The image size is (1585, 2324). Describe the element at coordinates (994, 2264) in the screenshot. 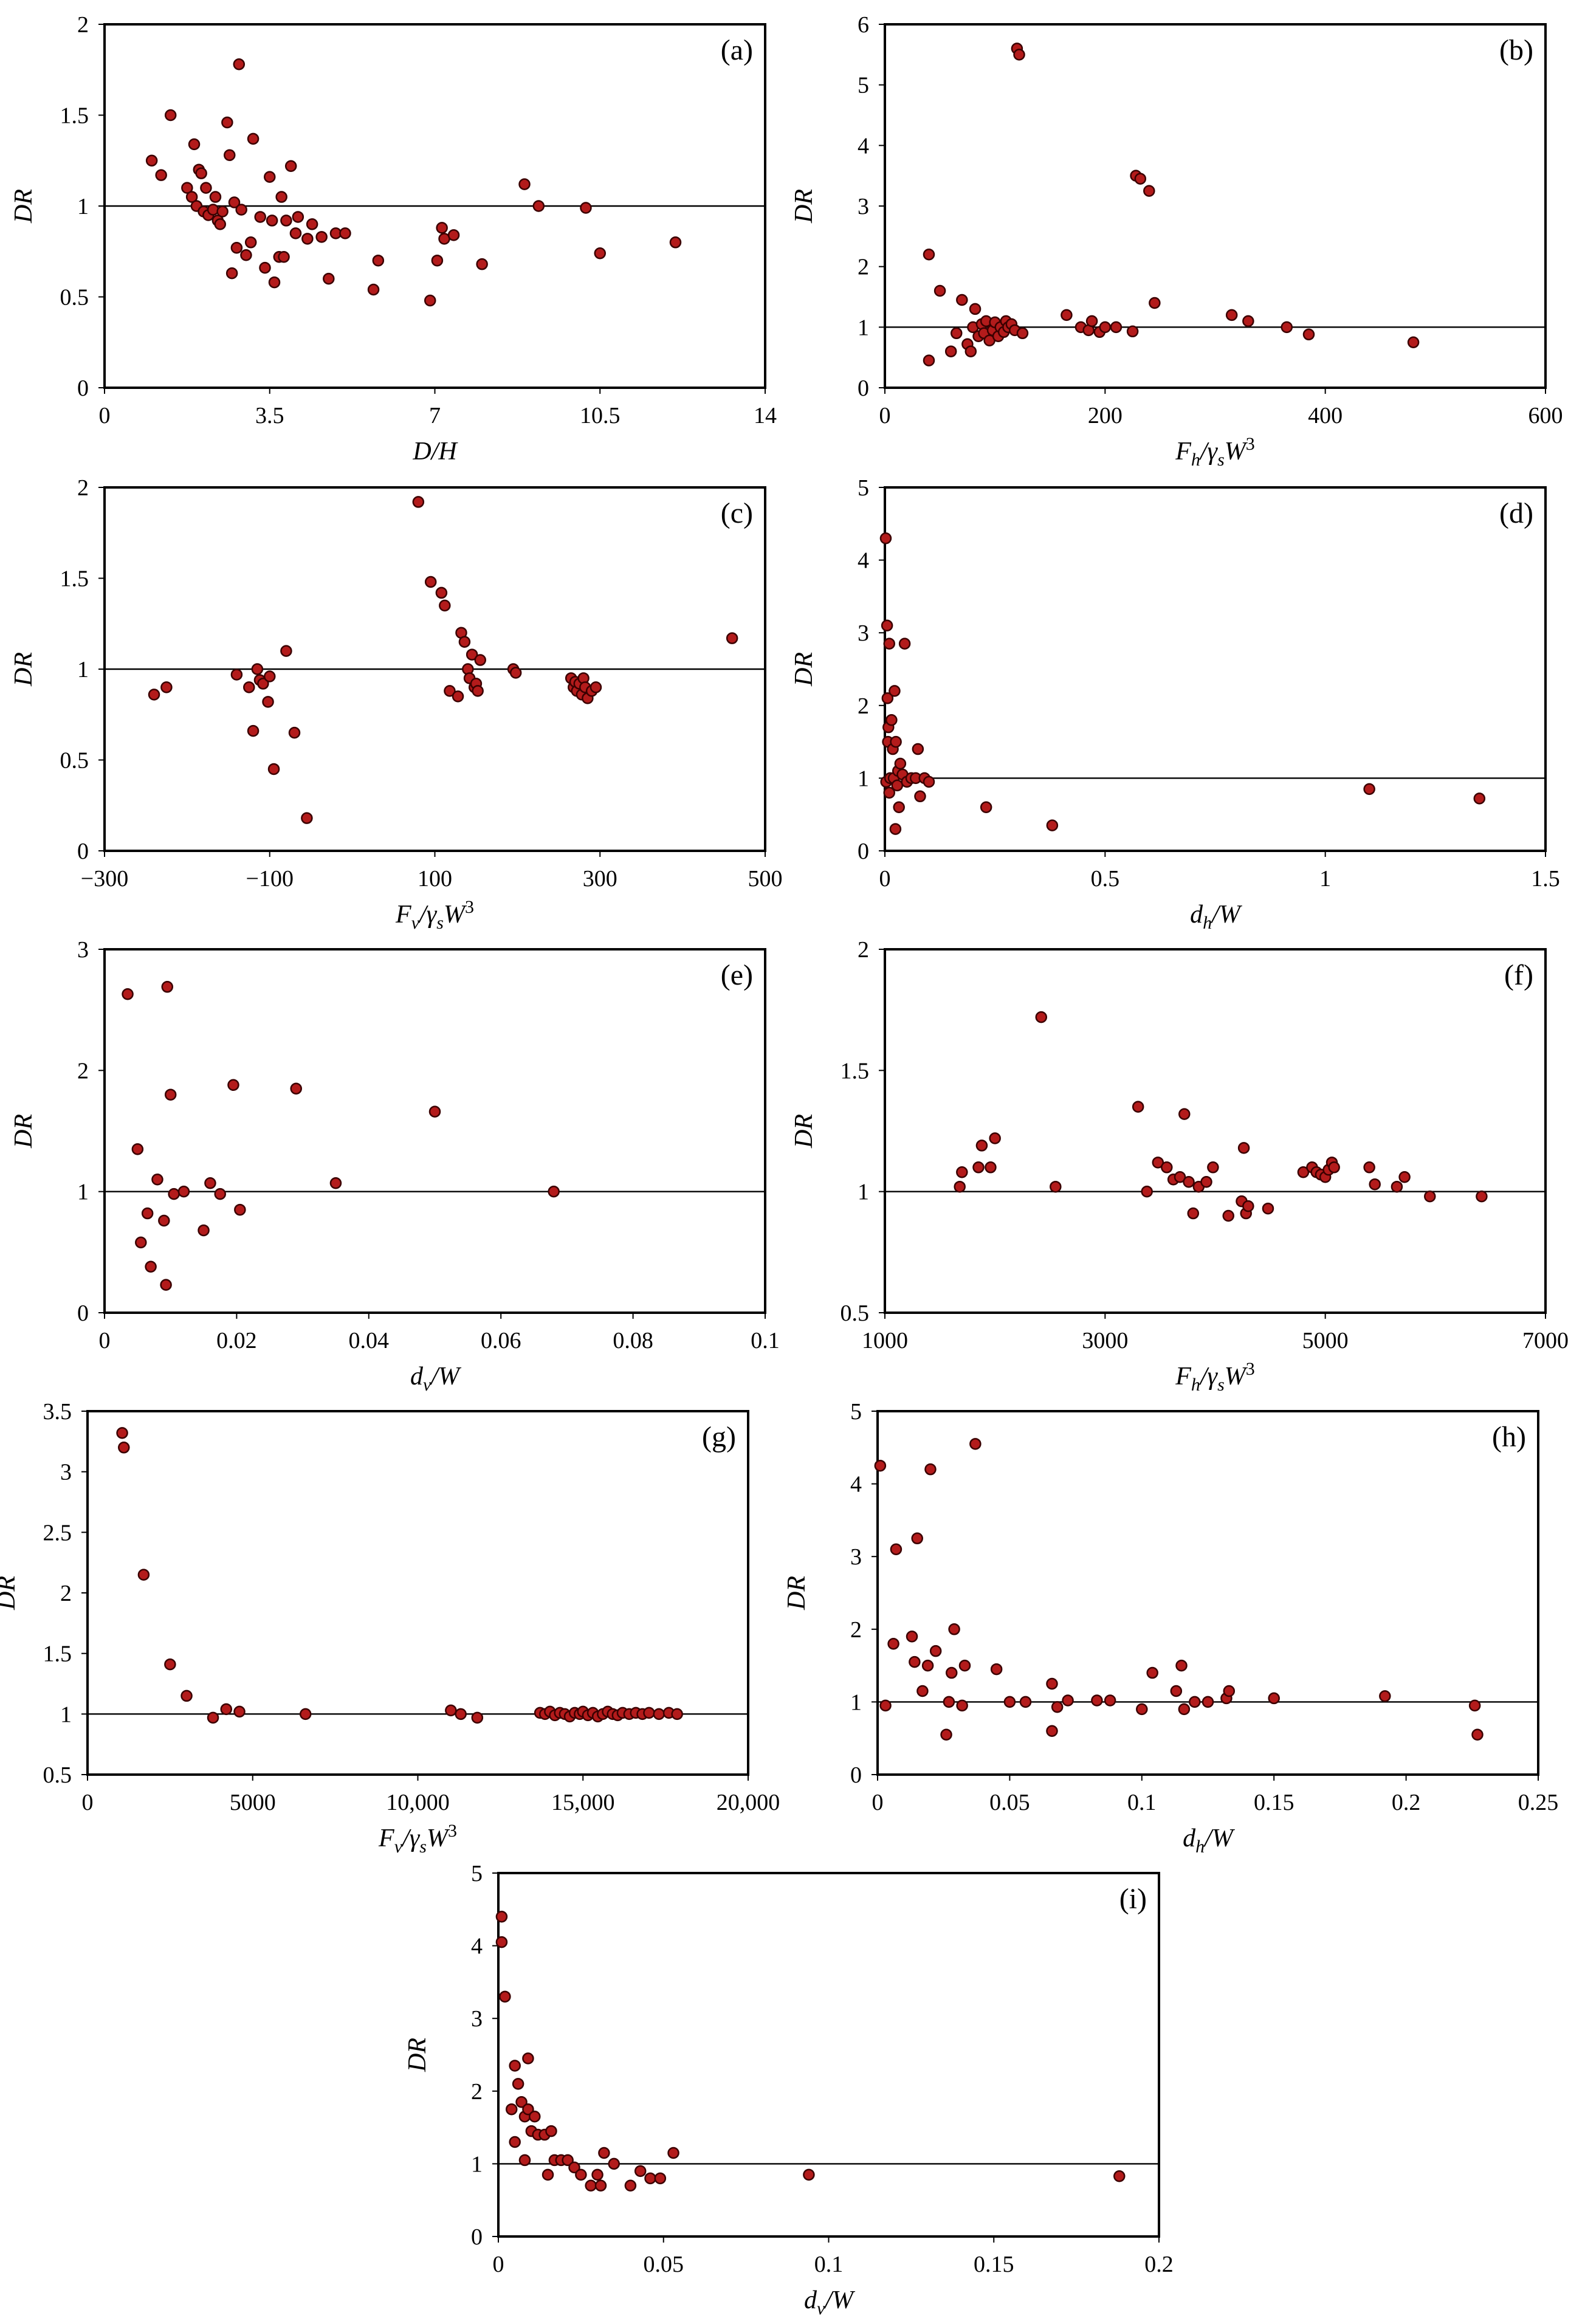

I see `x-tick-label: 0.15` at that location.